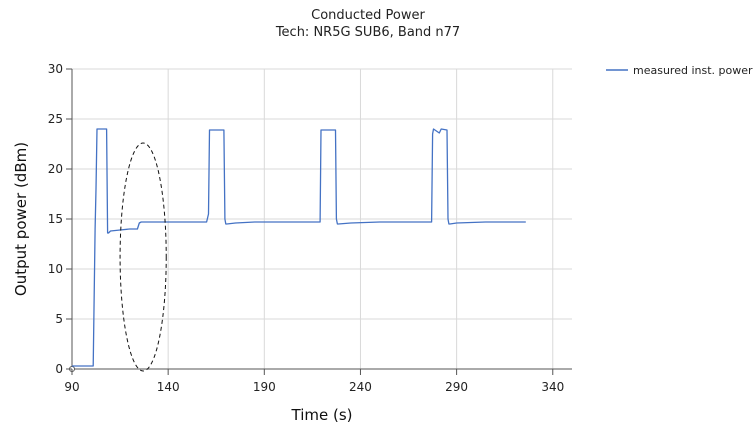  What do you see at coordinates (55, 169) in the screenshot?
I see `y-tick-label: 20` at bounding box center [55, 169].